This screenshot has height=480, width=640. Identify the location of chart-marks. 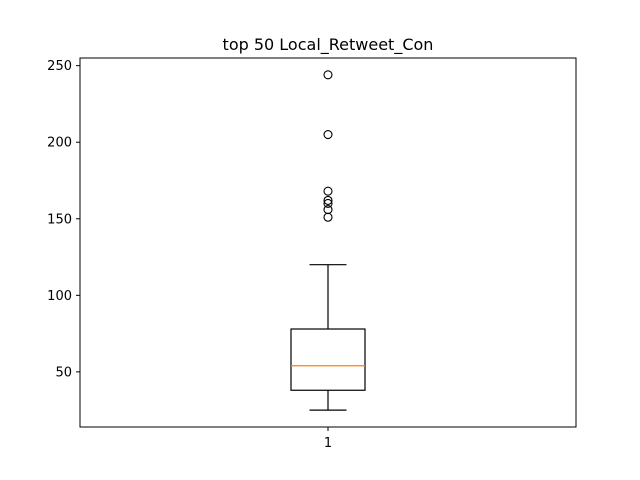
(328, 240).